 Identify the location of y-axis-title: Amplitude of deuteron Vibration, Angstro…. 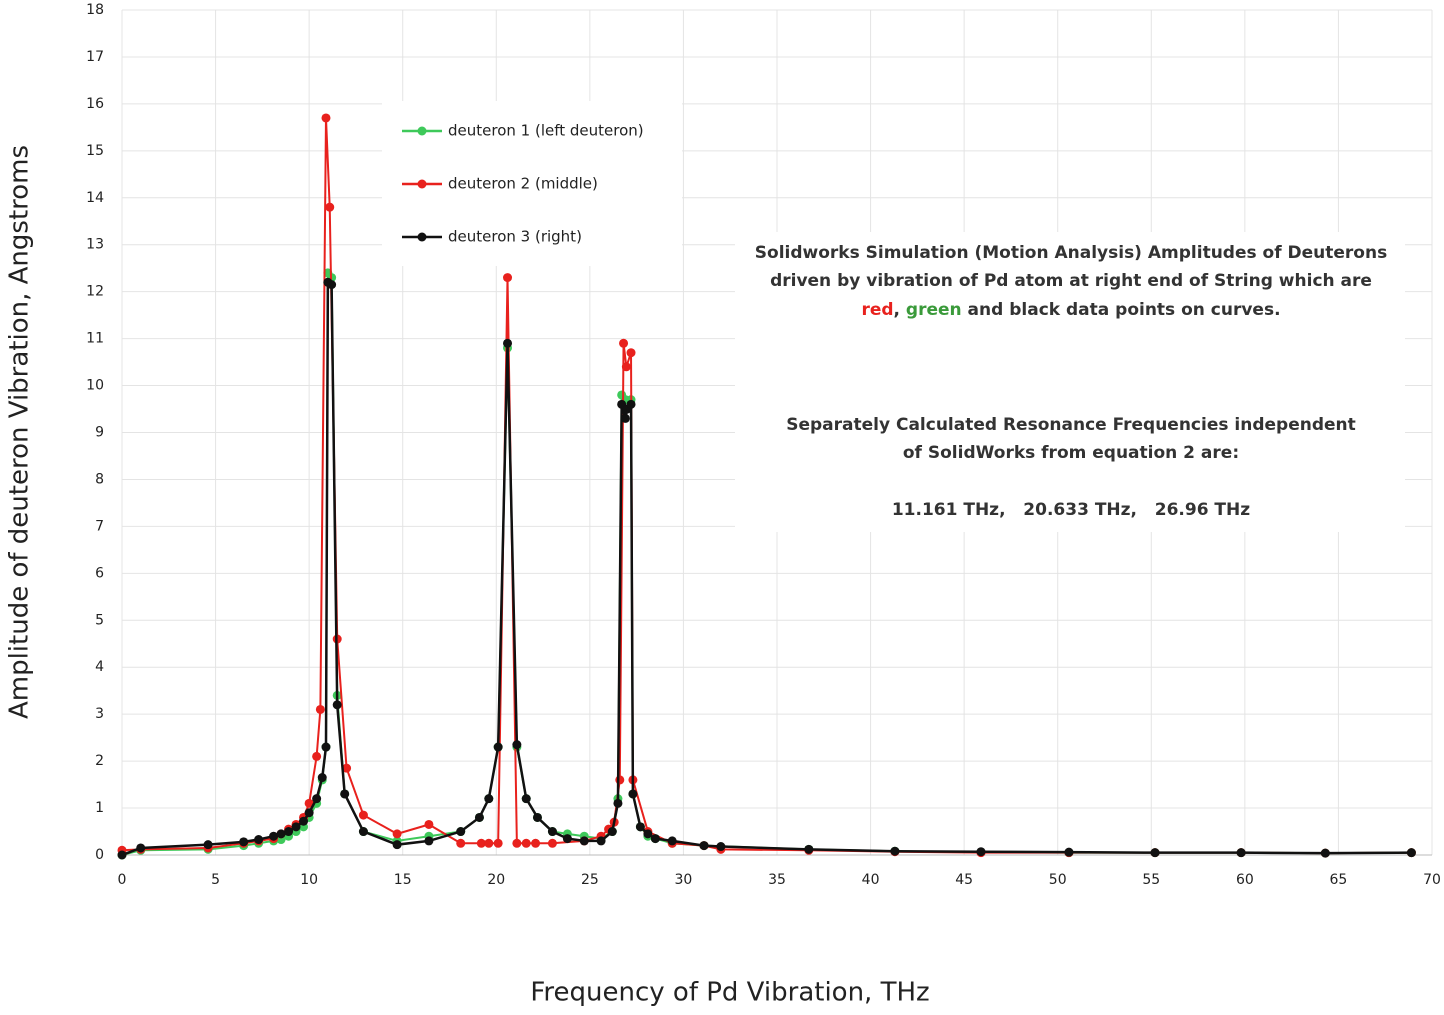
(20, 432).